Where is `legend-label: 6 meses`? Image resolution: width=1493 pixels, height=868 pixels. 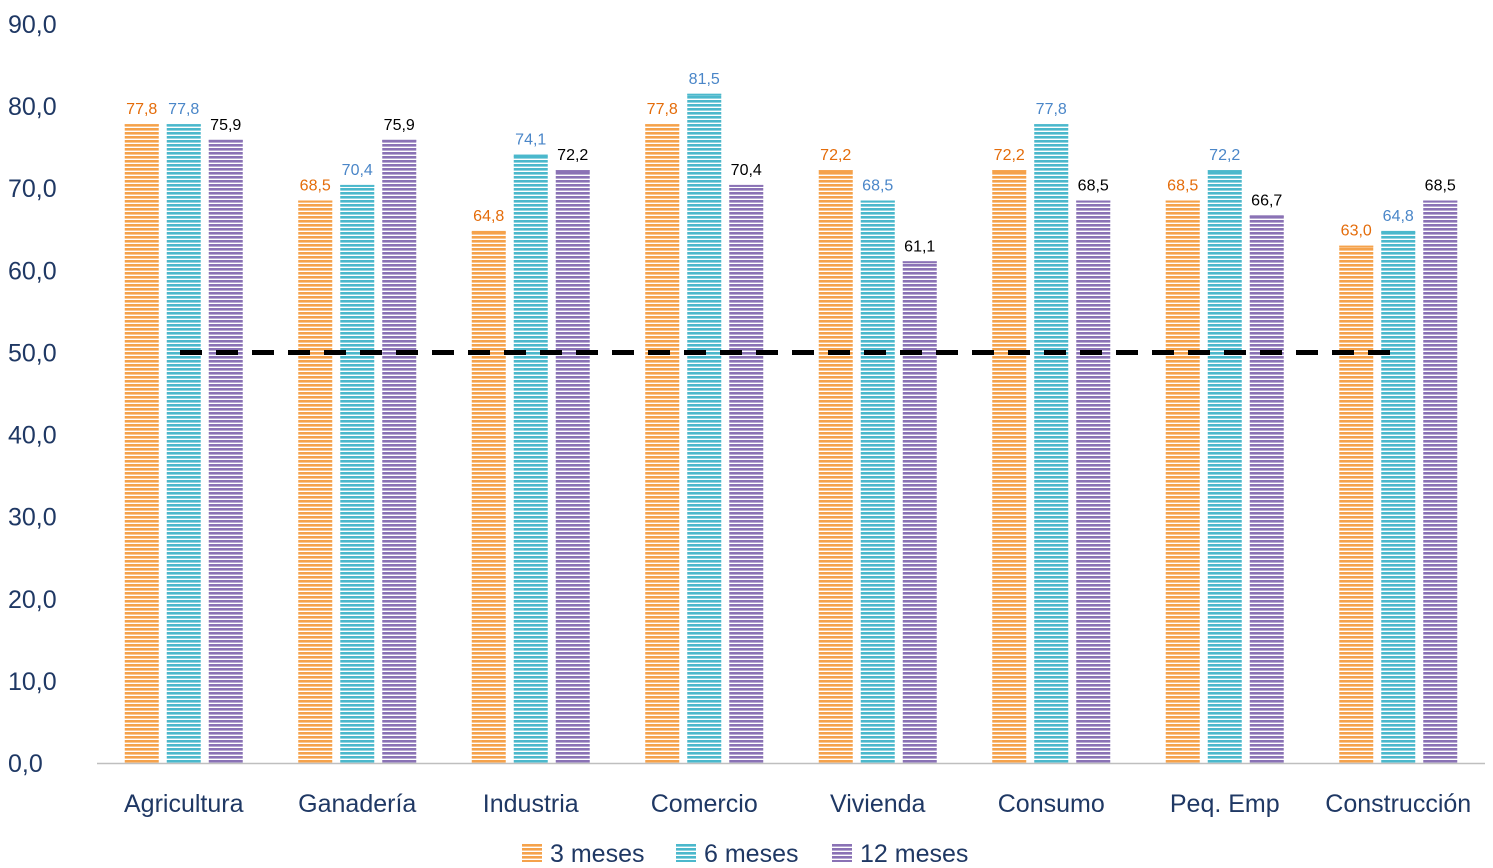
legend-label: 6 meses is located at coordinates (751, 854).